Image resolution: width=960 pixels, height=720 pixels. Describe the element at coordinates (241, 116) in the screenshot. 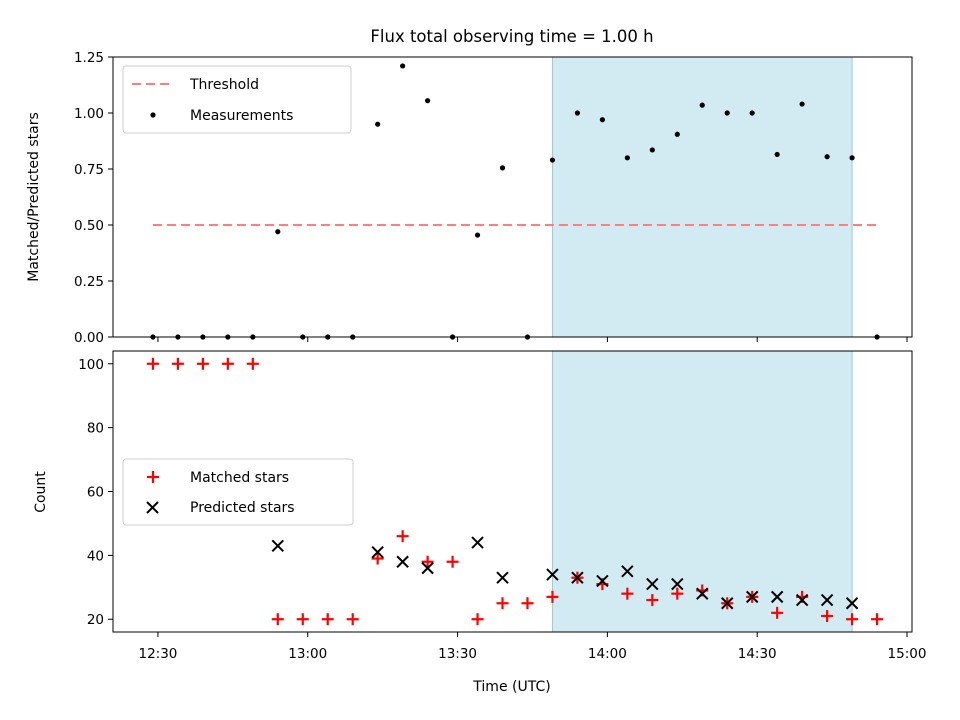

I see `legend-measurements-label: Measurements` at that location.